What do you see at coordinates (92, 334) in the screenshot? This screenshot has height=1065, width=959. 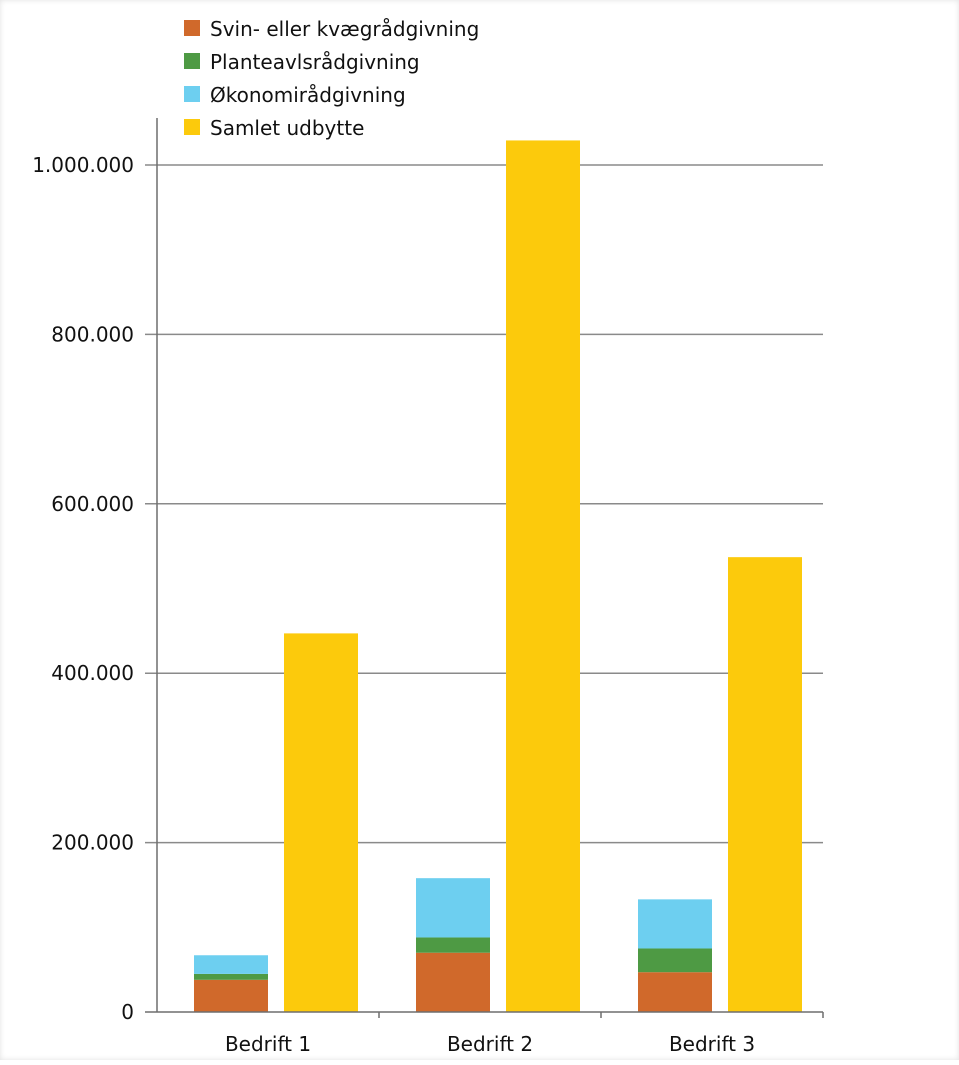 I see `y-tick-label: 800.000` at bounding box center [92, 334].